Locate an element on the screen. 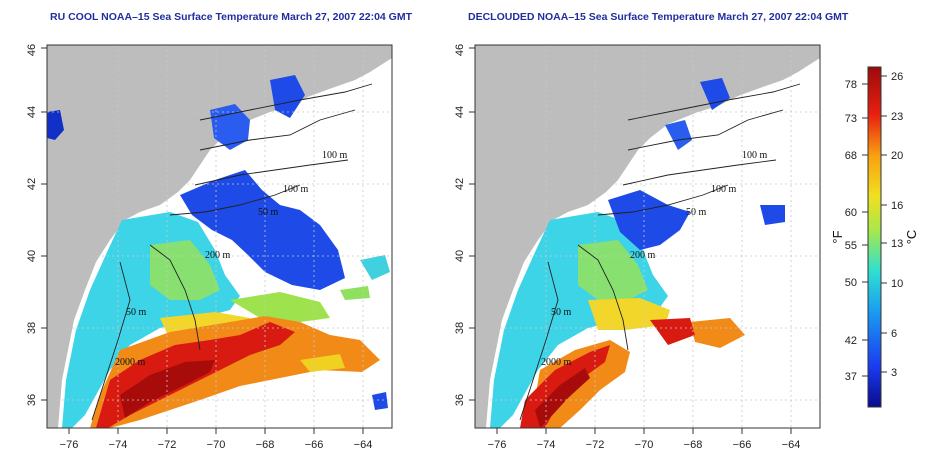 This screenshot has height=475, width=950. colorbar-f-tick: 60 is located at coordinates (851, 213).